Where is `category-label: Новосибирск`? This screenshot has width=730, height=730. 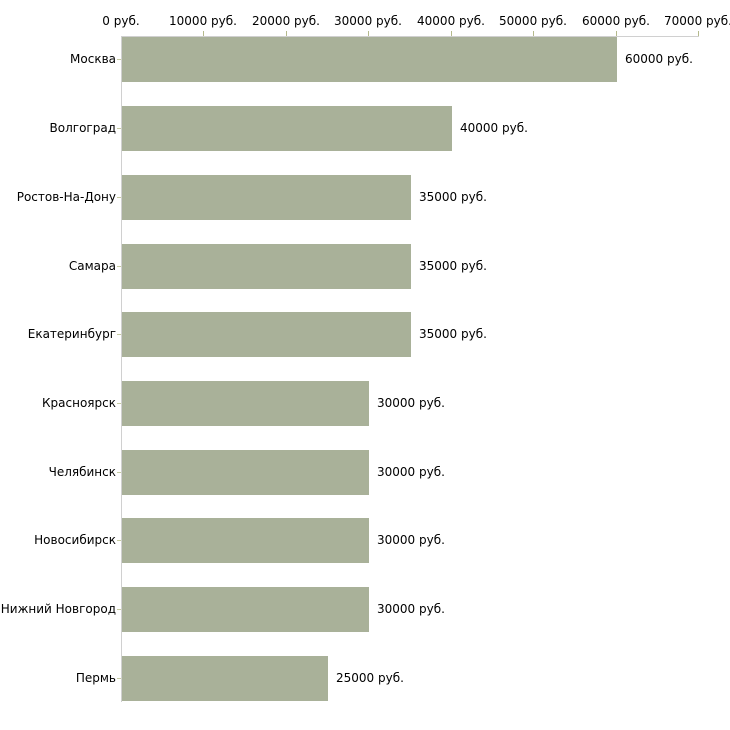 category-label: Новосибирск is located at coordinates (75, 540).